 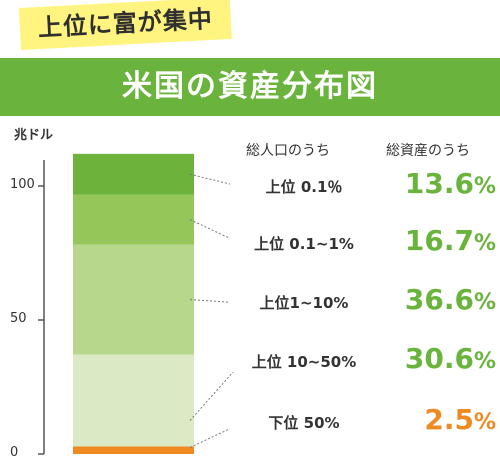 What do you see at coordinates (304, 302) in the screenshot?
I see `segment-label: 上位1~10%` at bounding box center [304, 302].